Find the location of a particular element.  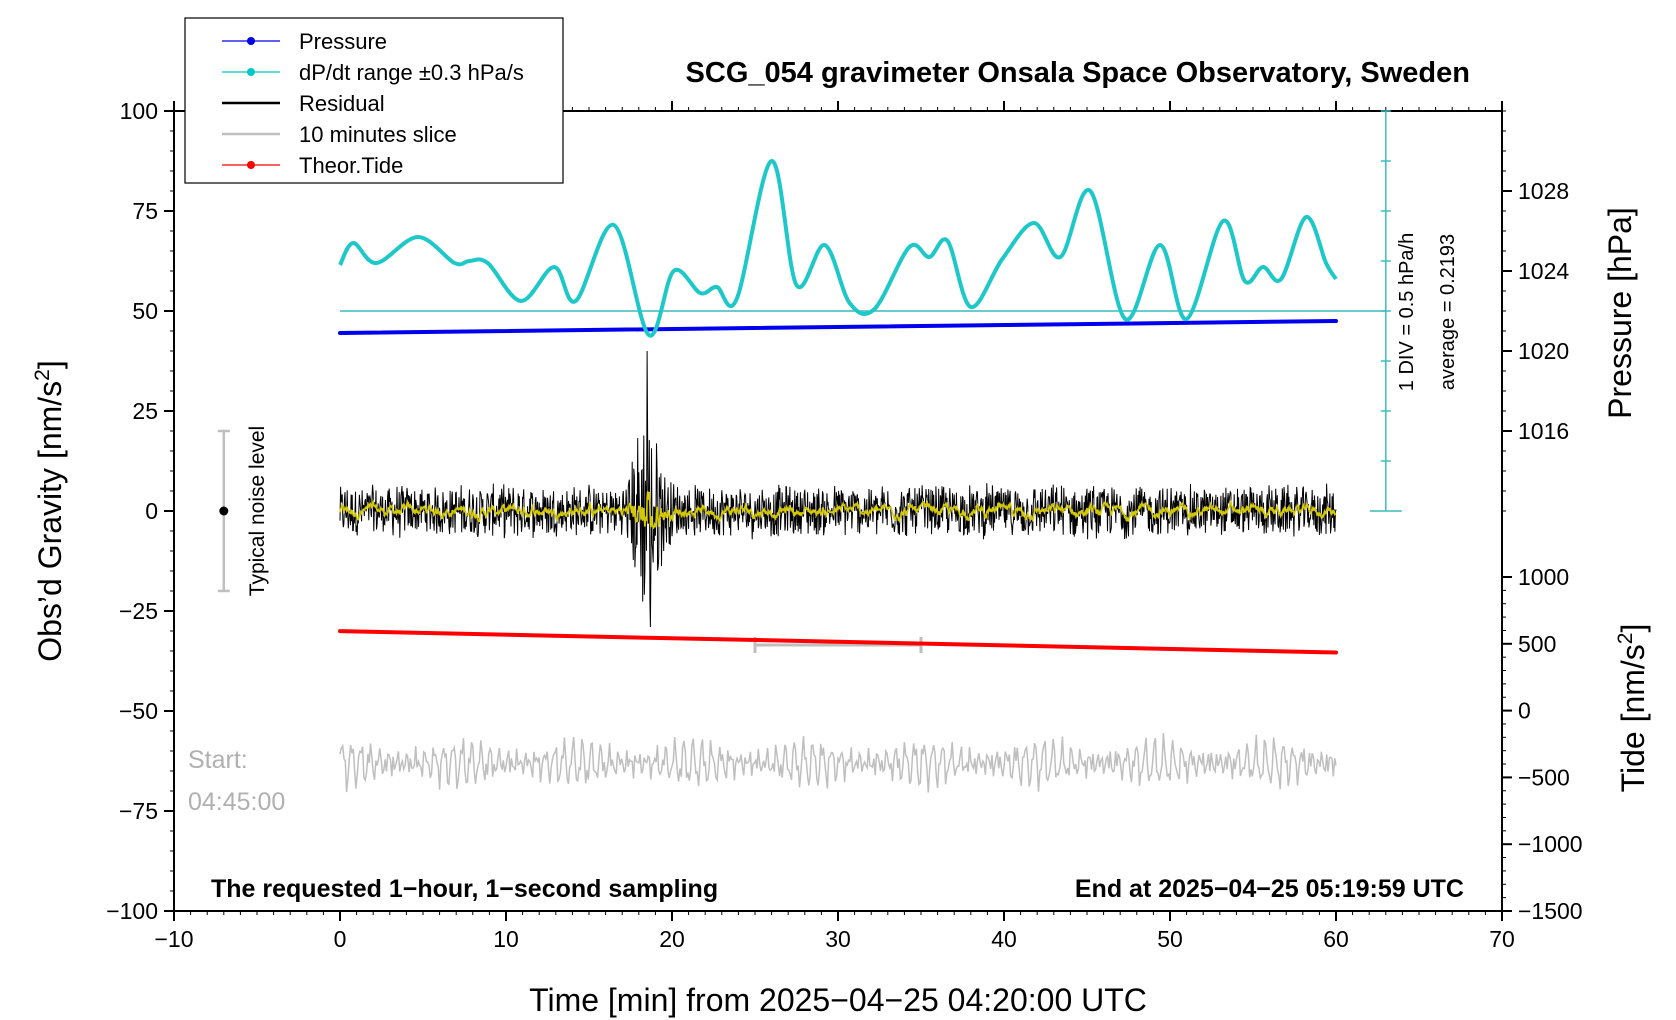

tide-tick-label: −1000 is located at coordinates (1550, 844).